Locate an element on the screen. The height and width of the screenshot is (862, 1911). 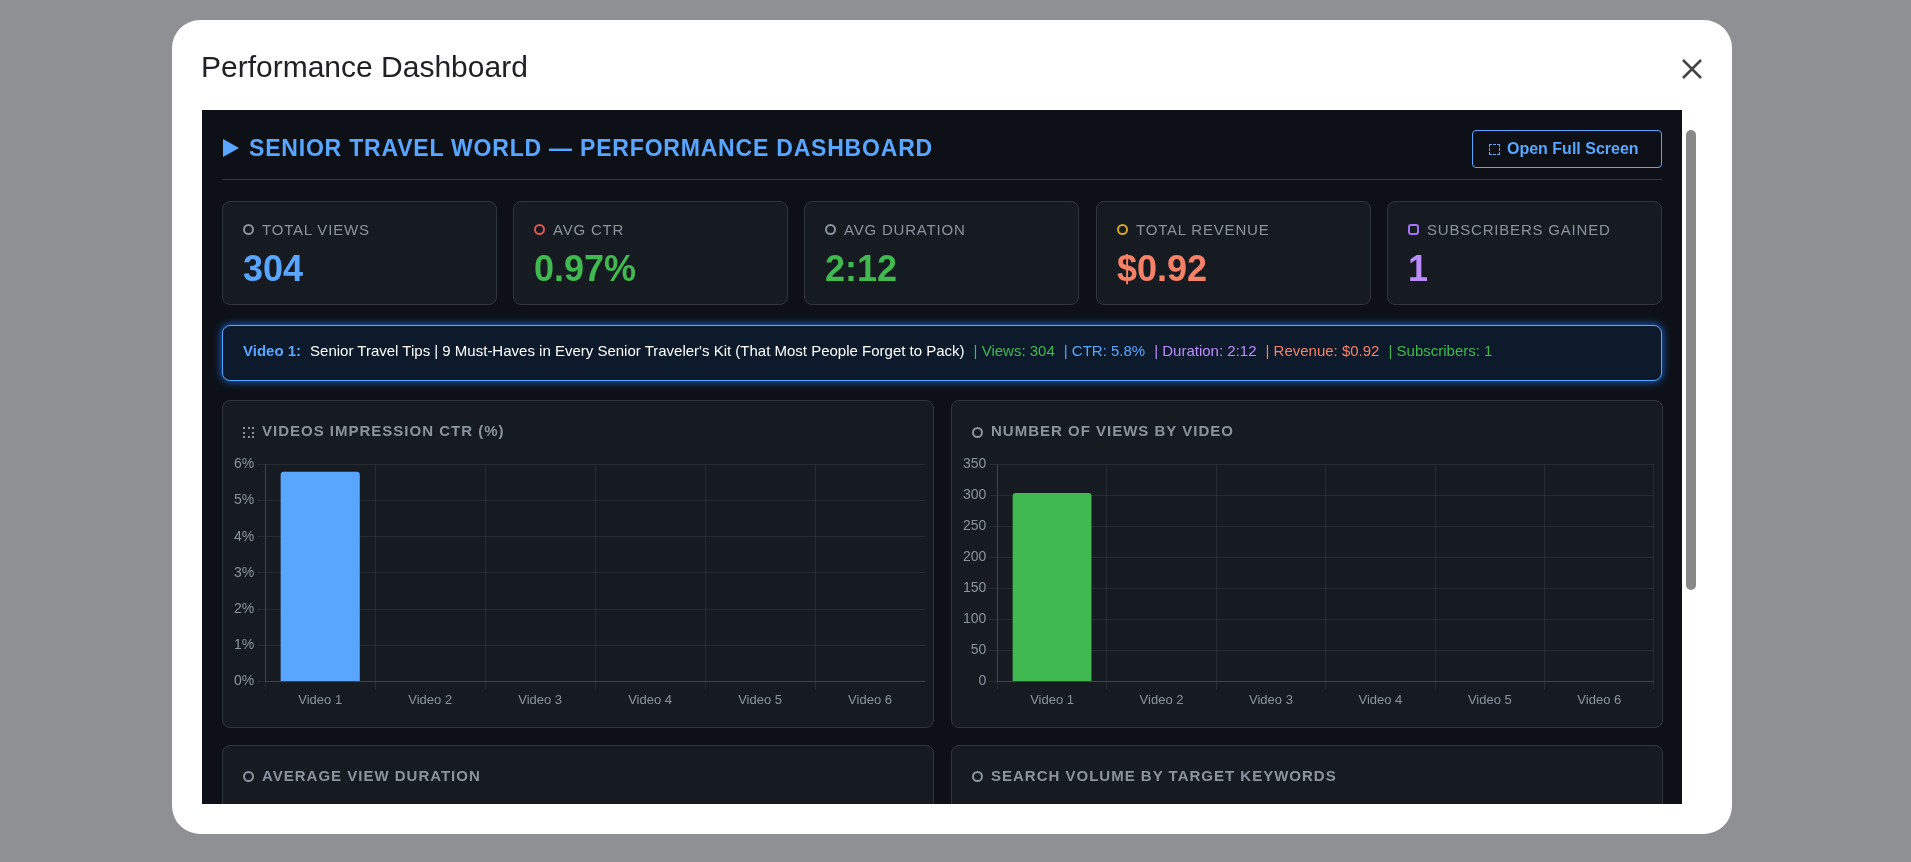
text: | CTR: 5.8% is located at coordinates (1104, 350).